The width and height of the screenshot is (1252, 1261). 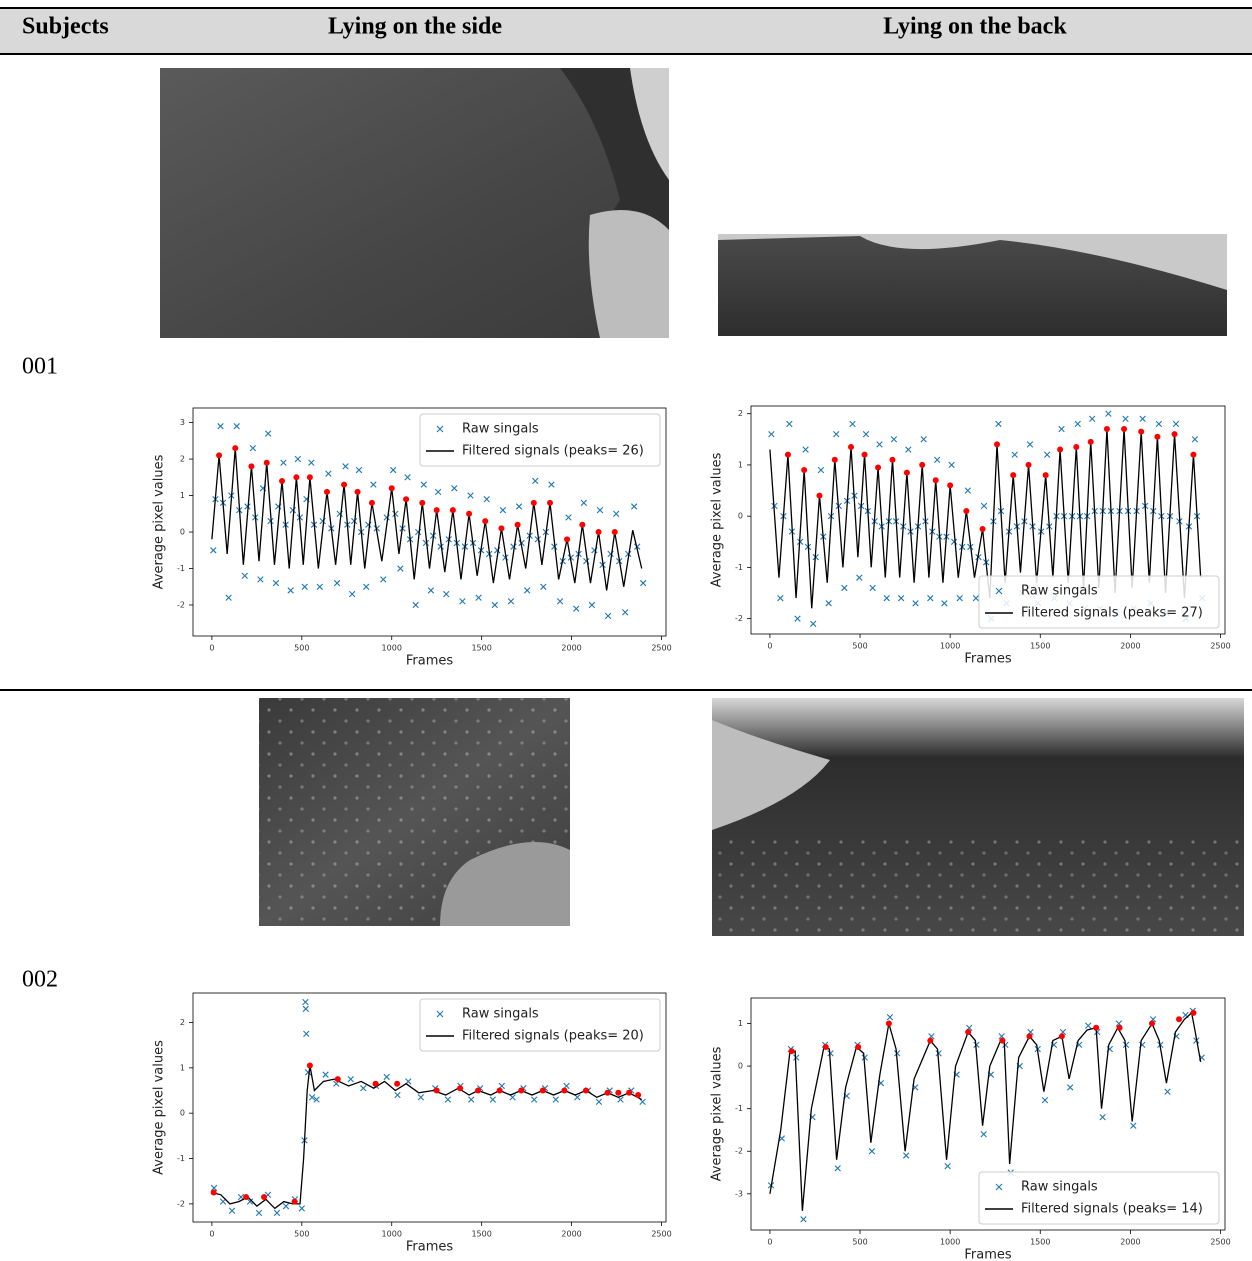 What do you see at coordinates (740, 413) in the screenshot?
I see `y-tick-label: 2` at bounding box center [740, 413].